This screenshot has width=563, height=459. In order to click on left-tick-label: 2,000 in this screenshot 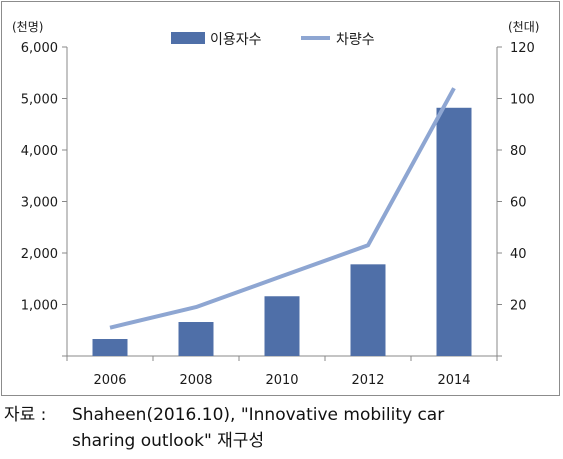, I will do `click(39, 254)`.